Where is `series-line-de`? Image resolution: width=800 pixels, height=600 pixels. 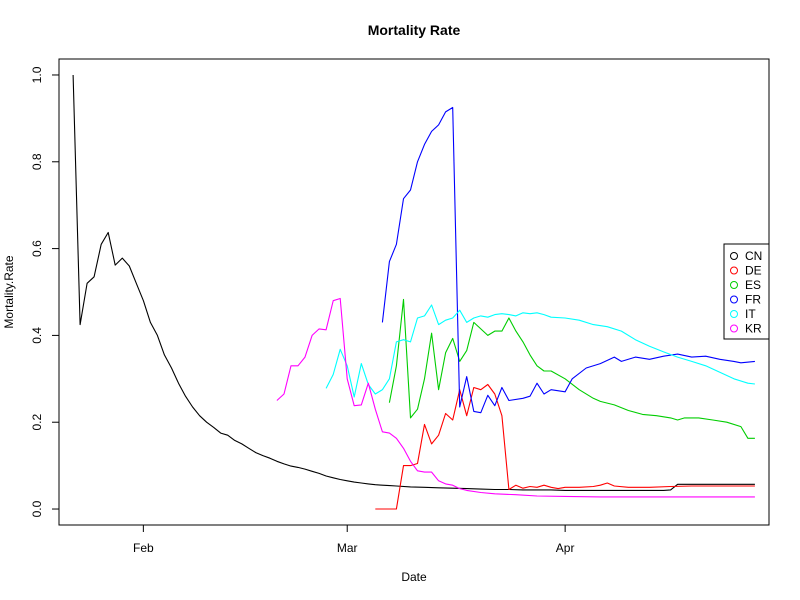
series-line-de is located at coordinates (565, 446).